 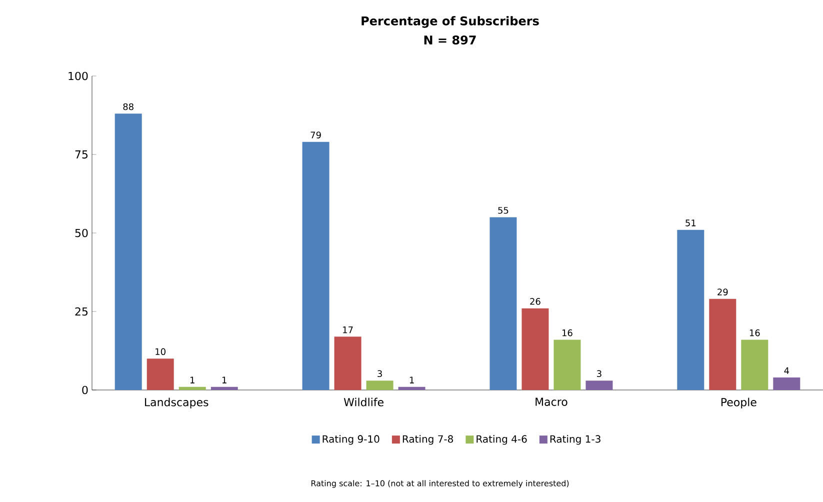 What do you see at coordinates (691, 223) in the screenshot?
I see `data-label: 51` at bounding box center [691, 223].